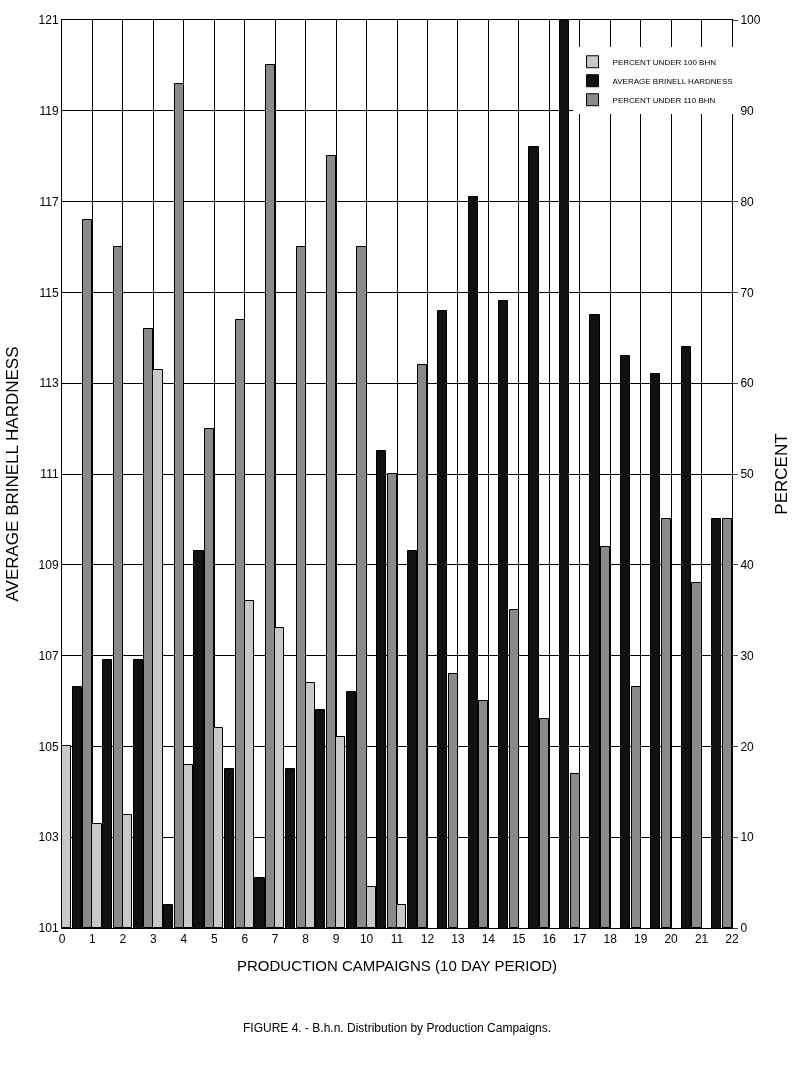  What do you see at coordinates (747, 292) in the screenshot?
I see `y2-tick-label: 70` at bounding box center [747, 292].